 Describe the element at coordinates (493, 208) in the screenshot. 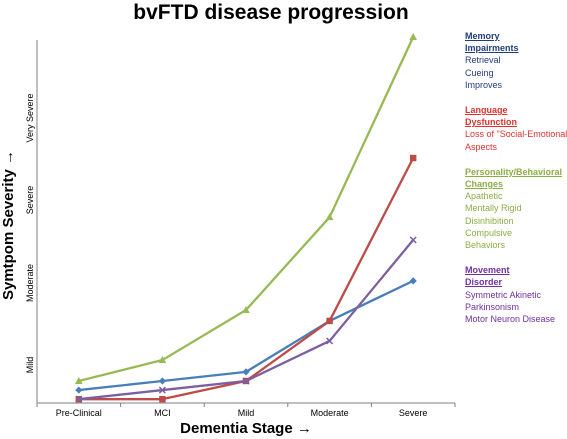

I see `legend-text: Mentally Rigid` at that location.